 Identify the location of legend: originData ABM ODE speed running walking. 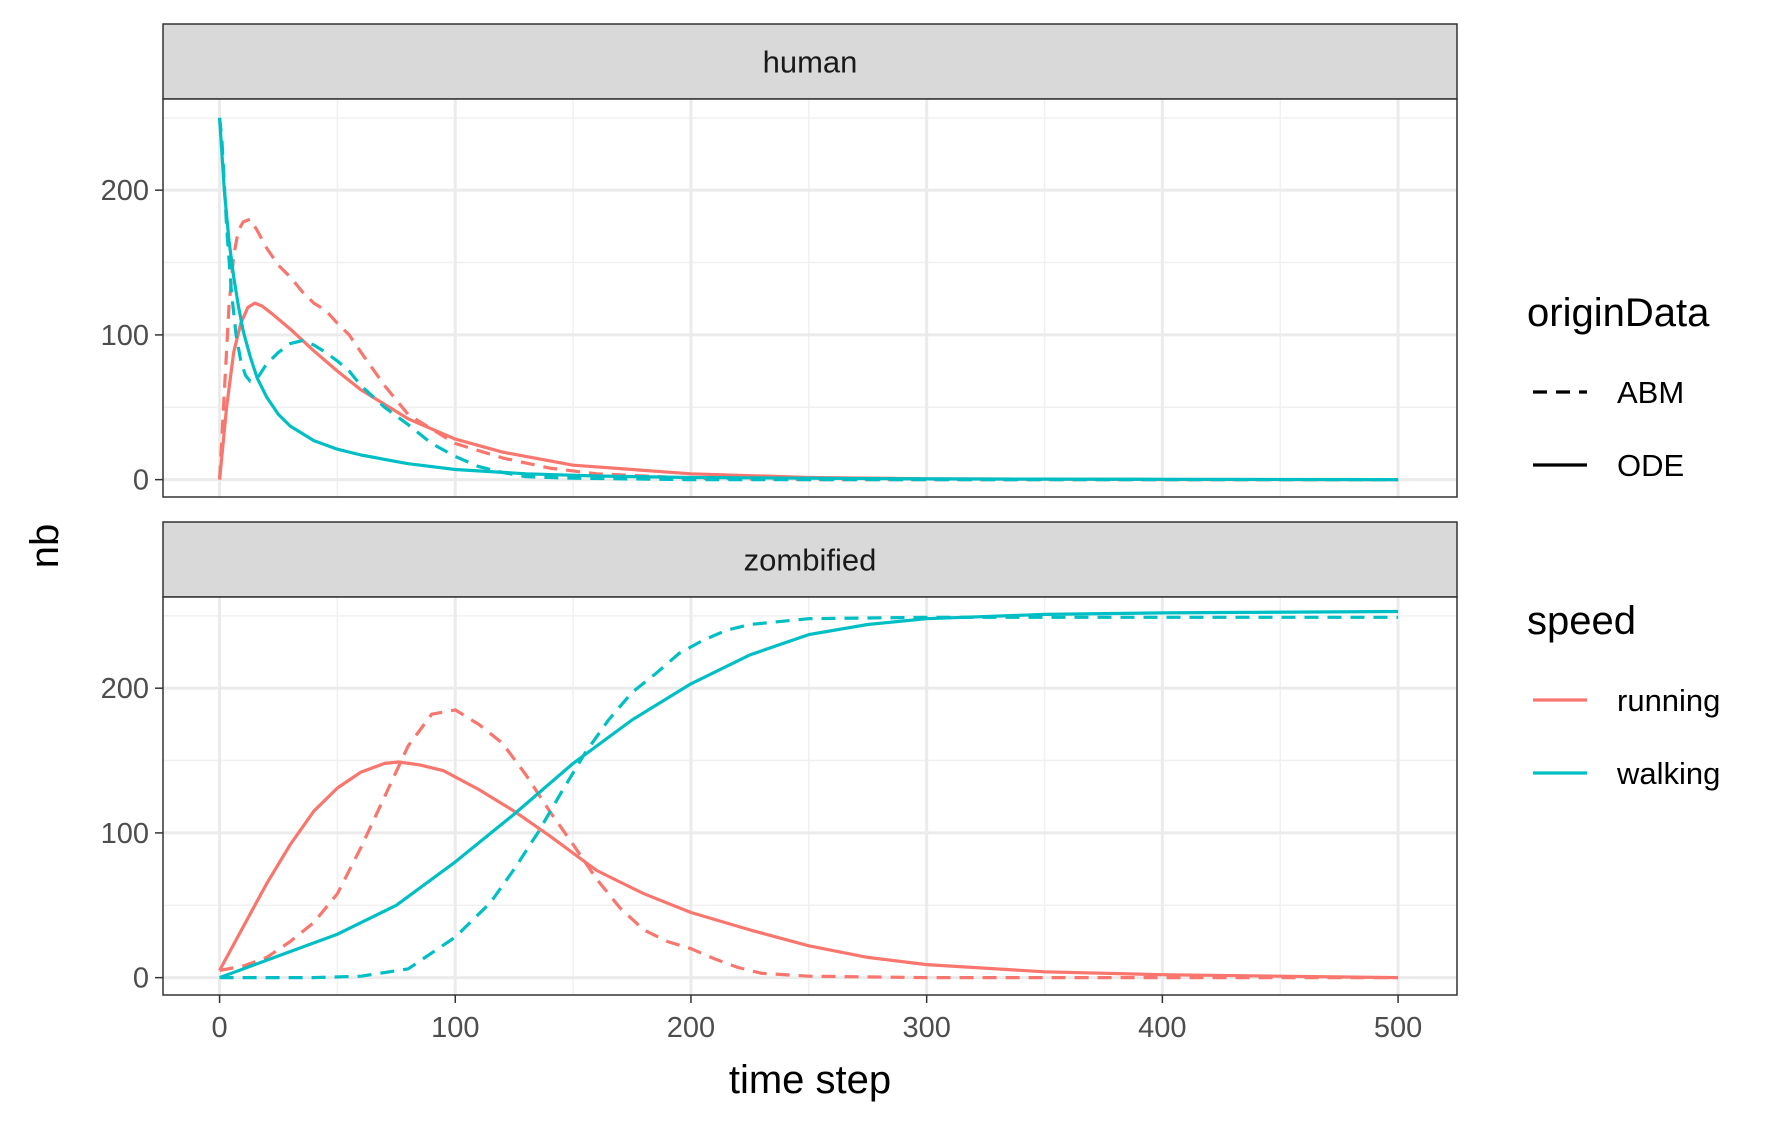
(1623, 541).